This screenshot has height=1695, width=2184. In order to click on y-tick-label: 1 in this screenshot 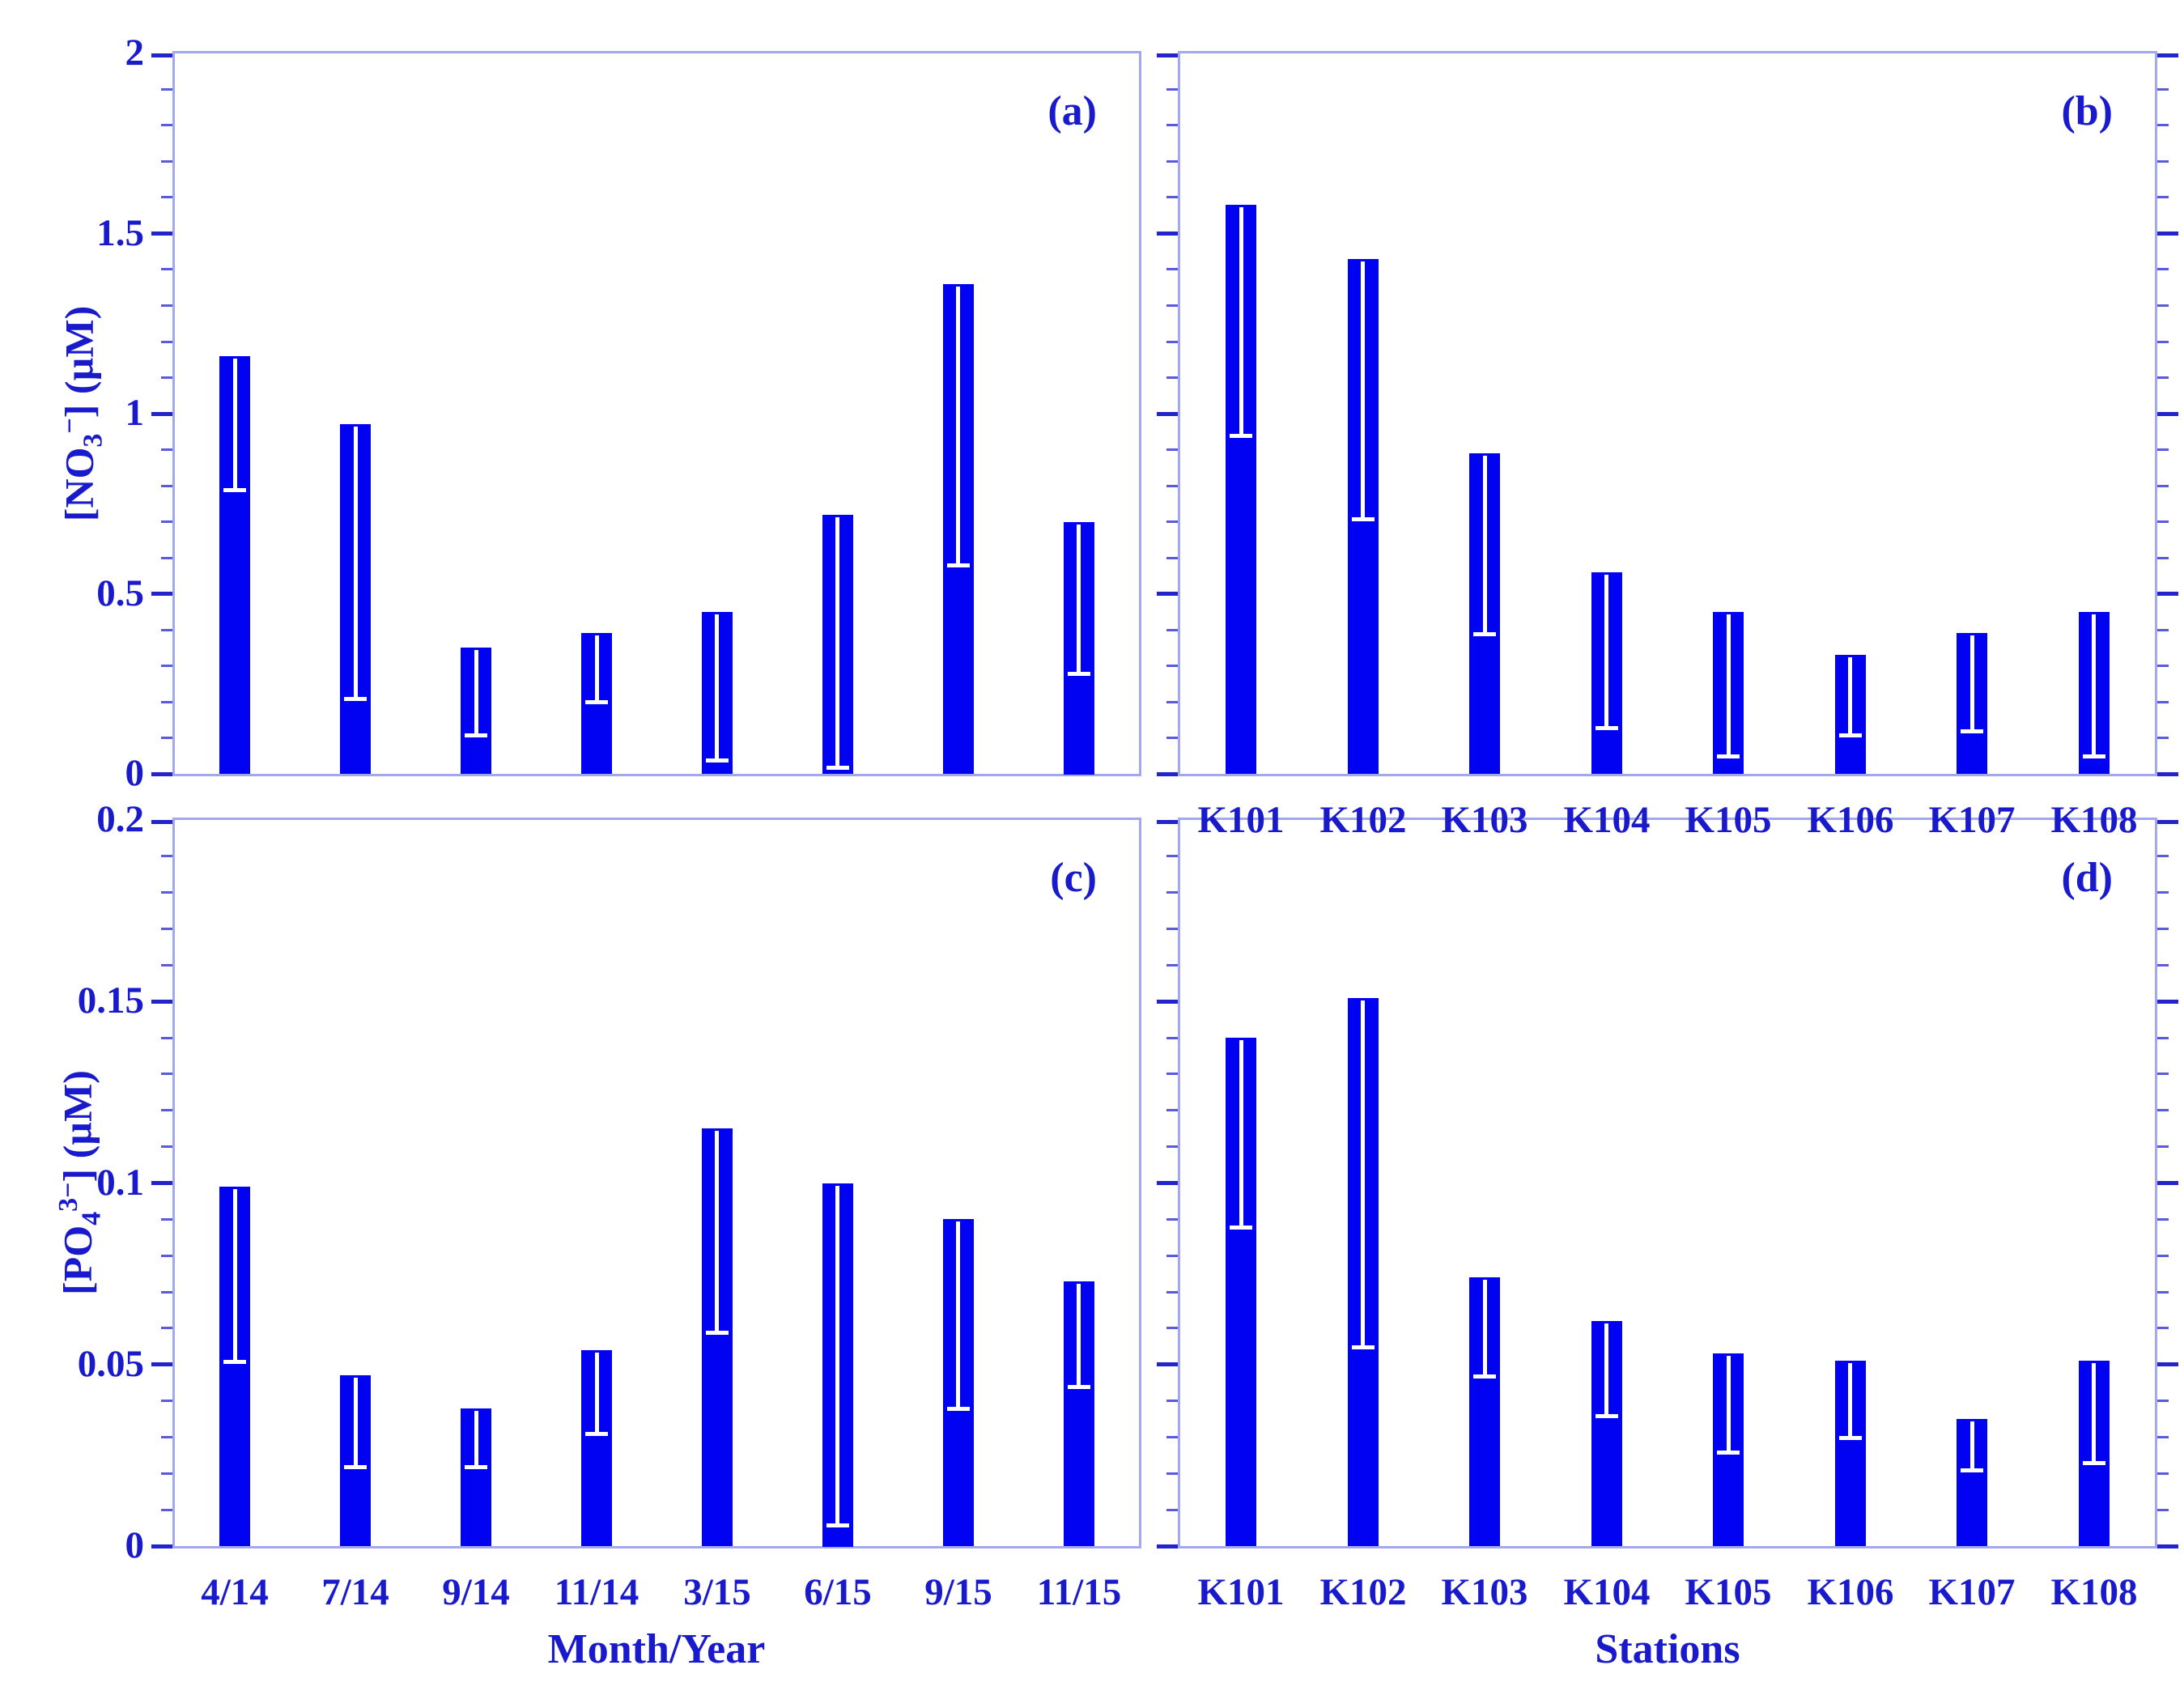, I will do `click(135, 413)`.